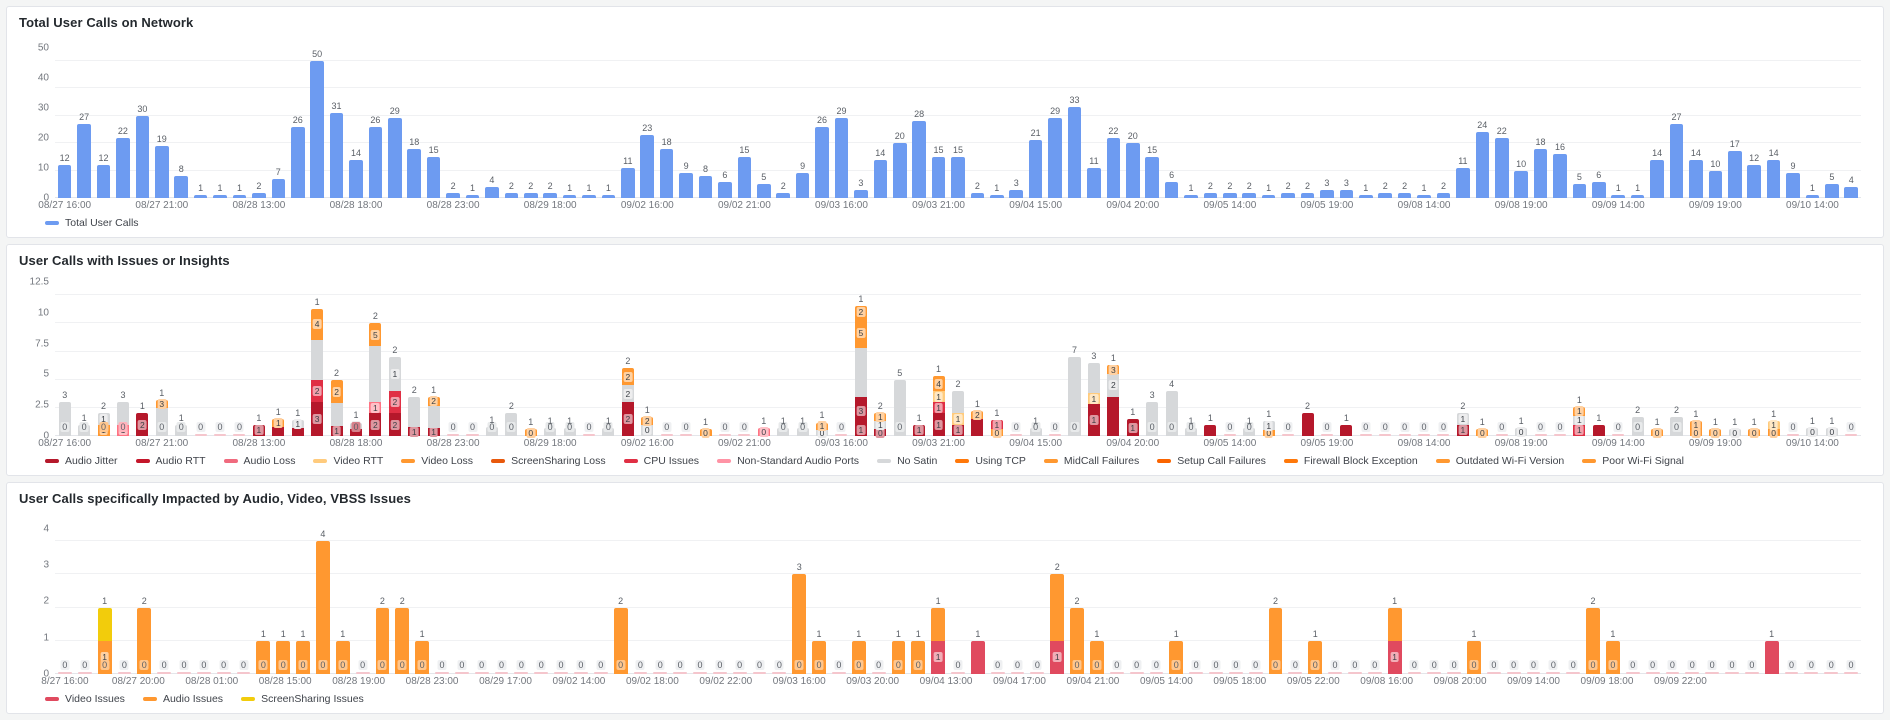 Image resolution: width=1890 pixels, height=720 pixels. I want to click on bar-column: 101, so click(355, 360).